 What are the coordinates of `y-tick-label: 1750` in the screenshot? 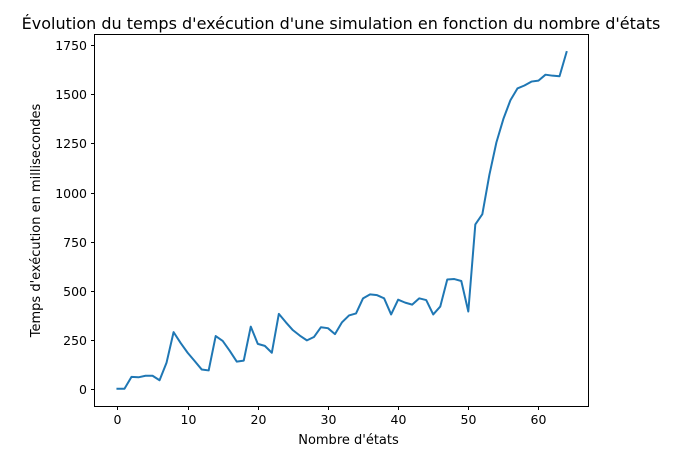 It's located at (71, 45).